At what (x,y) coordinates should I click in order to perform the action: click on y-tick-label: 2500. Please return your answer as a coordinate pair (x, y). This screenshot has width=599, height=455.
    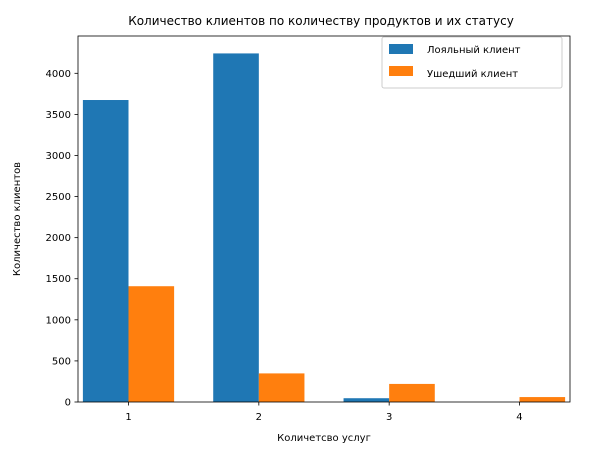
    Looking at the image, I should click on (58, 197).